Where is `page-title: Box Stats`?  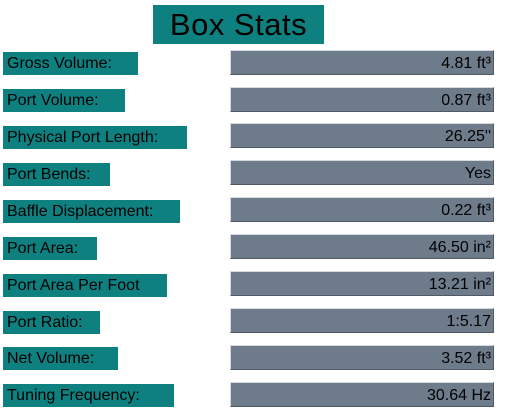
page-title: Box Stats is located at coordinates (238, 24).